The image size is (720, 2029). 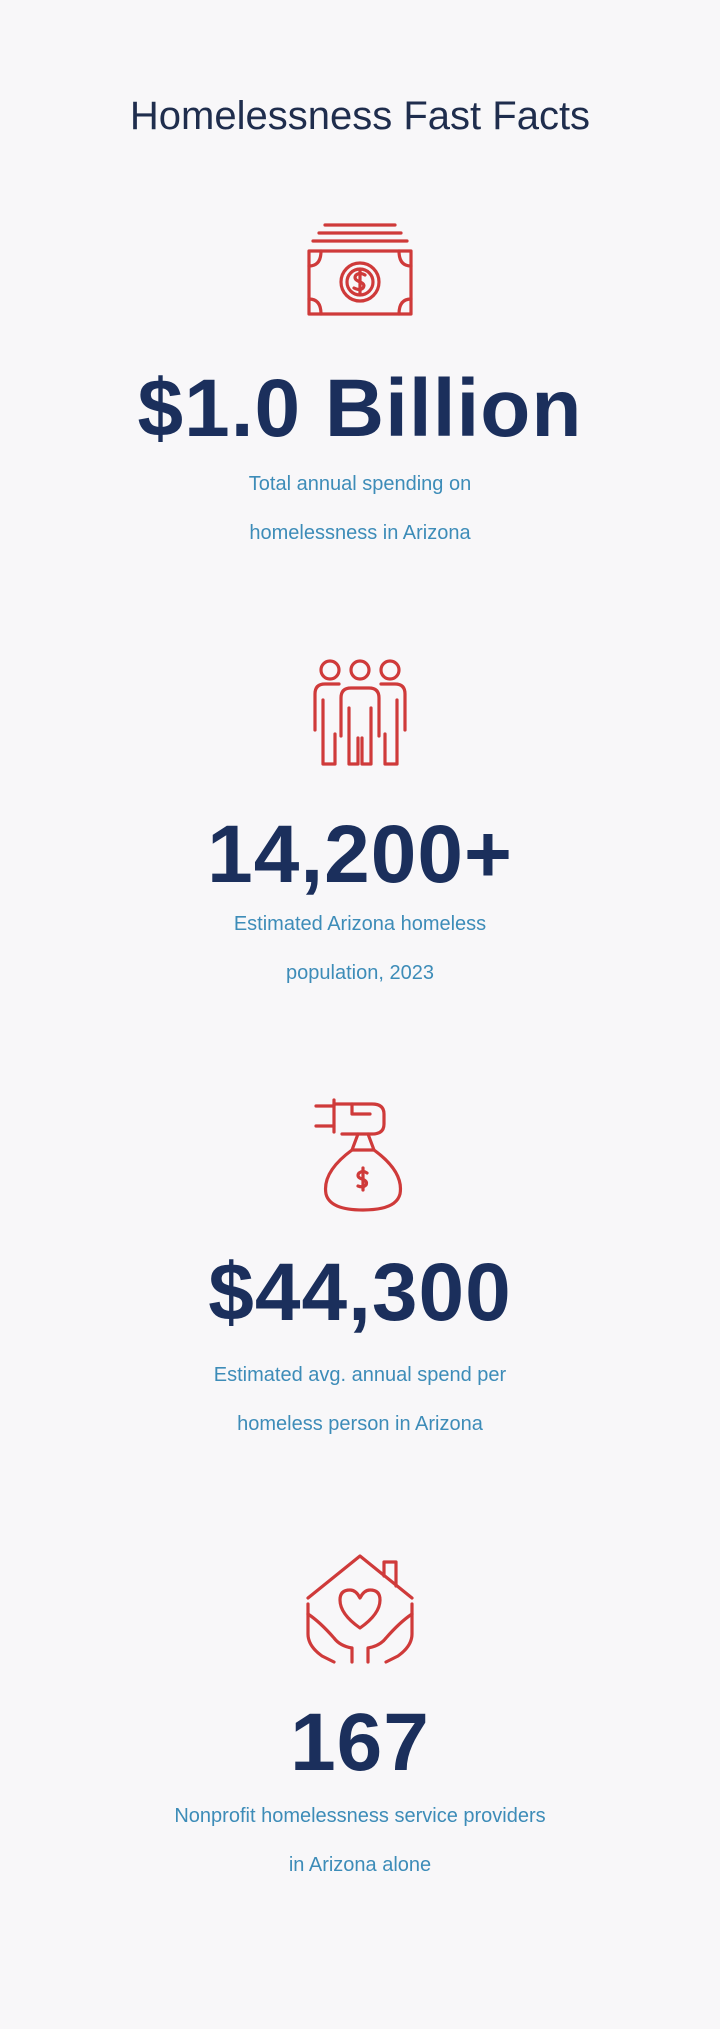 What do you see at coordinates (360, 484) in the screenshot?
I see `description-line: Total annual spending on` at bounding box center [360, 484].